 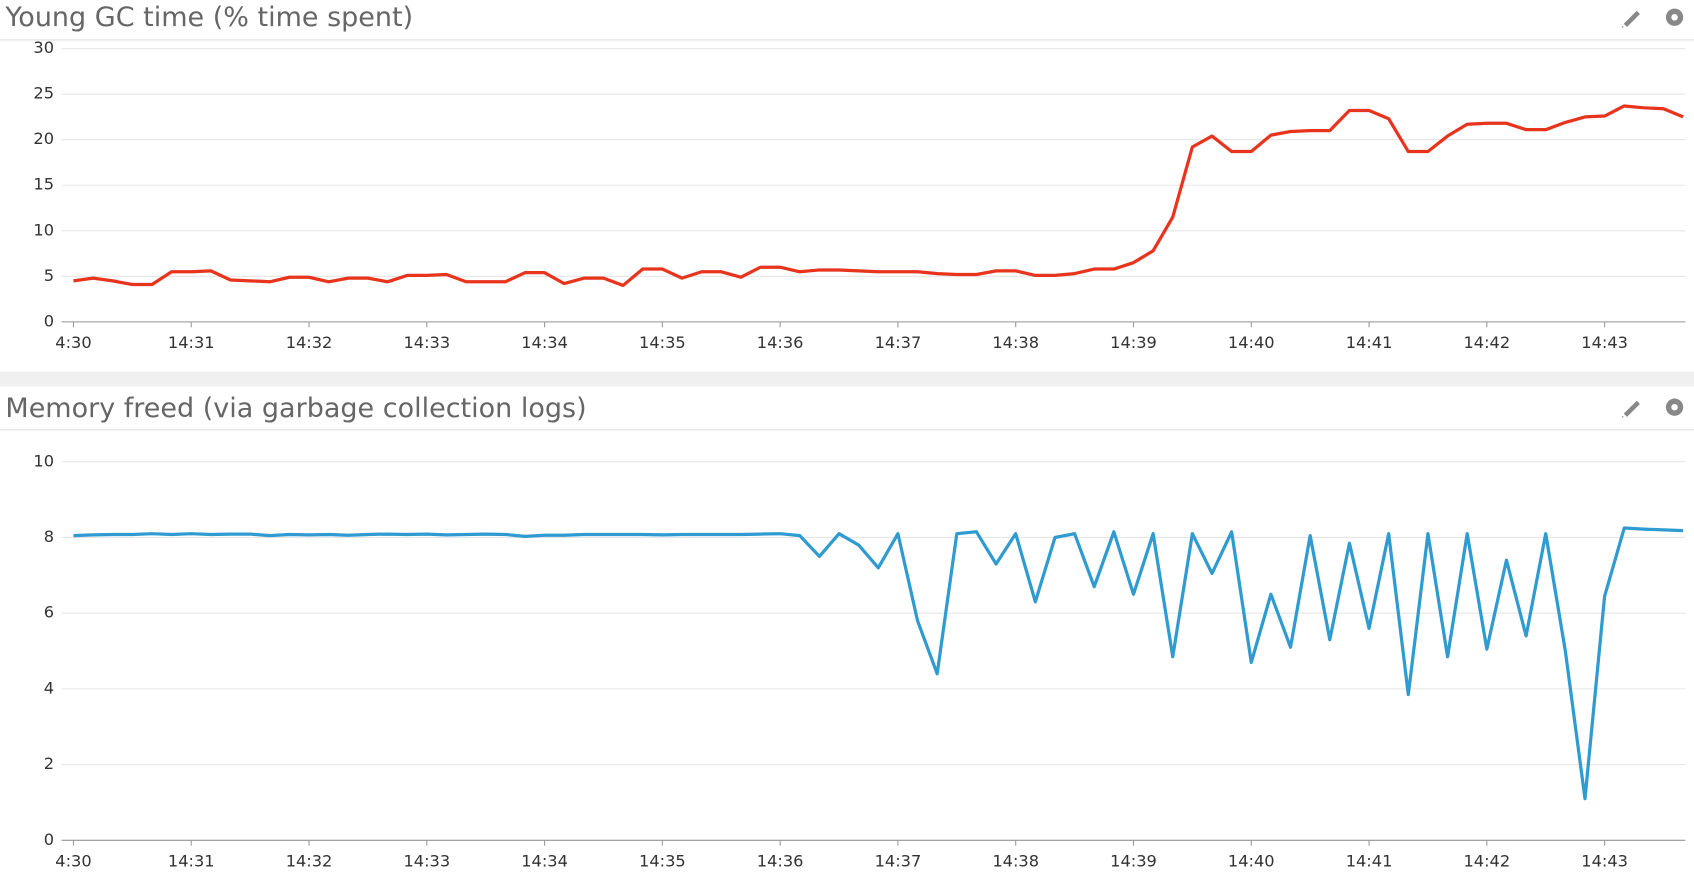 What do you see at coordinates (43, 93) in the screenshot?
I see `y-tick-label: 25` at bounding box center [43, 93].